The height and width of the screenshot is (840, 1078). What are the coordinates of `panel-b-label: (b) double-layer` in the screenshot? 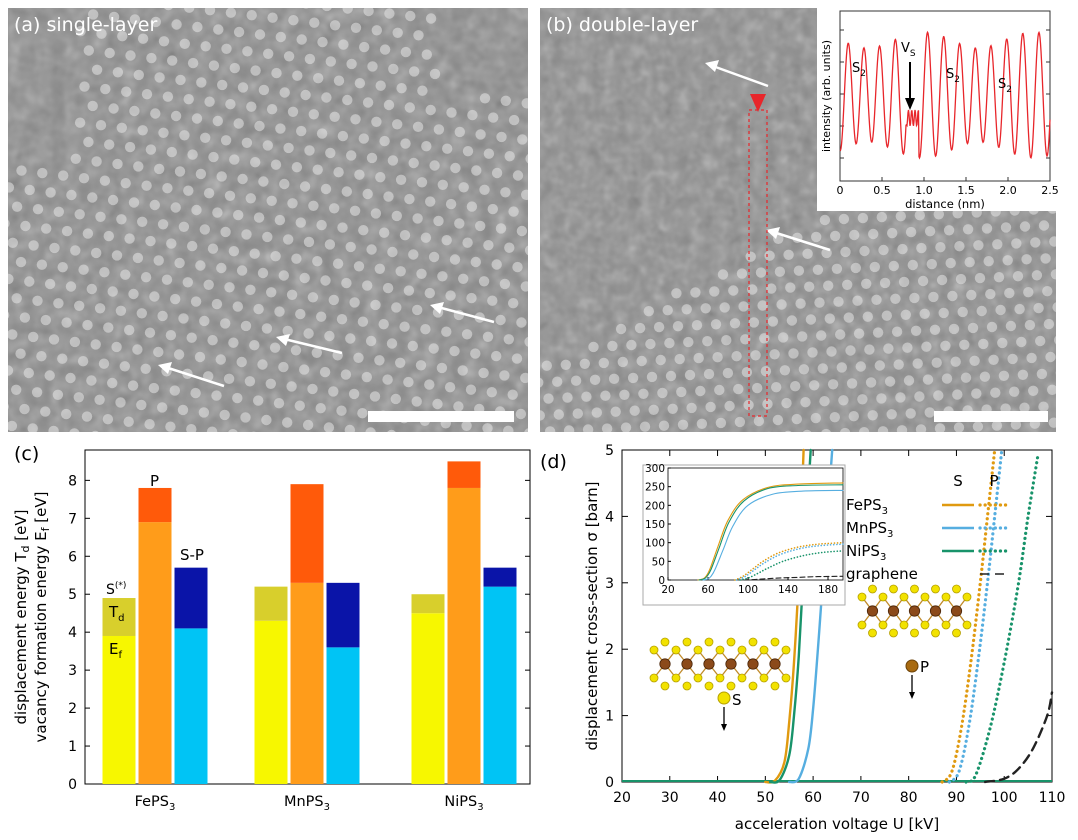 It's located at (622, 25).